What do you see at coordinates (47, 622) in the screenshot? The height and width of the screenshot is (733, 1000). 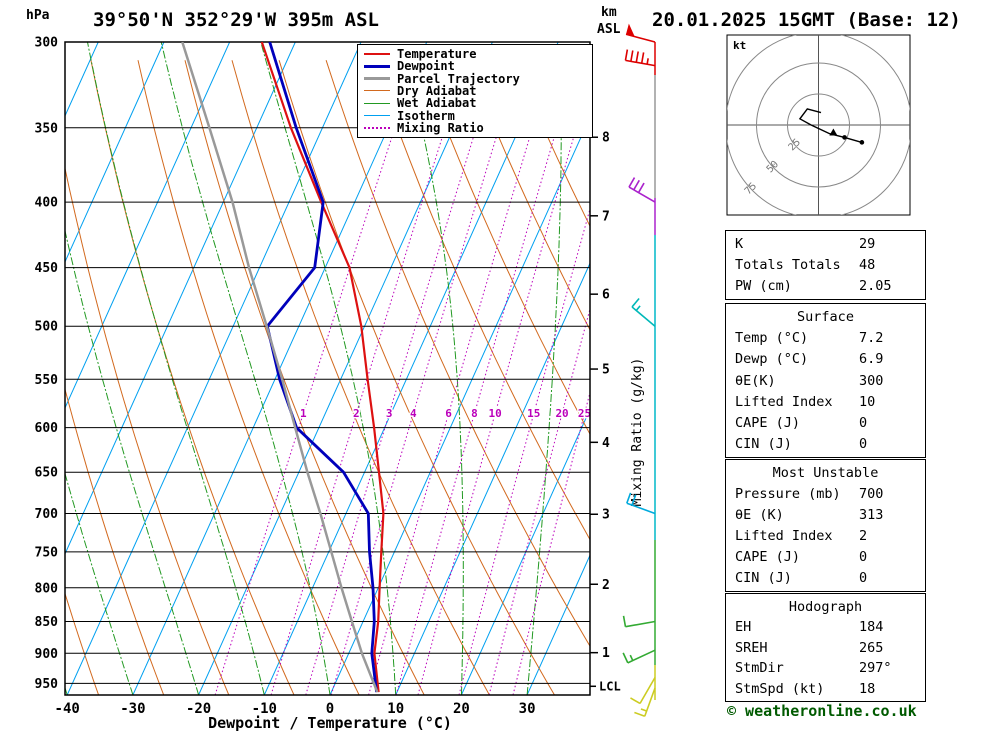 I see `pressure-tick-label: 850` at bounding box center [47, 622].